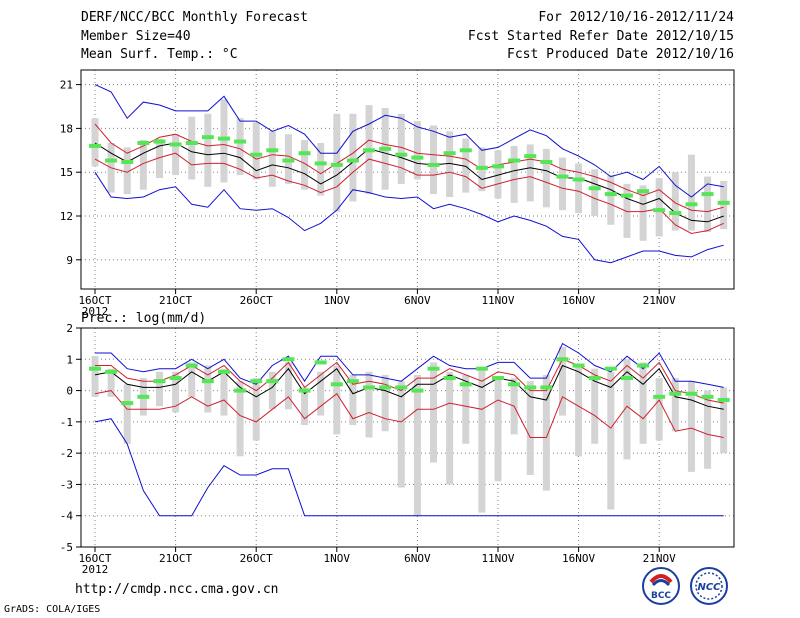 This screenshot has width=800, height=618. I want to click on source-url: http://cmdp.ncc.cma.gov.cn, so click(177, 589).